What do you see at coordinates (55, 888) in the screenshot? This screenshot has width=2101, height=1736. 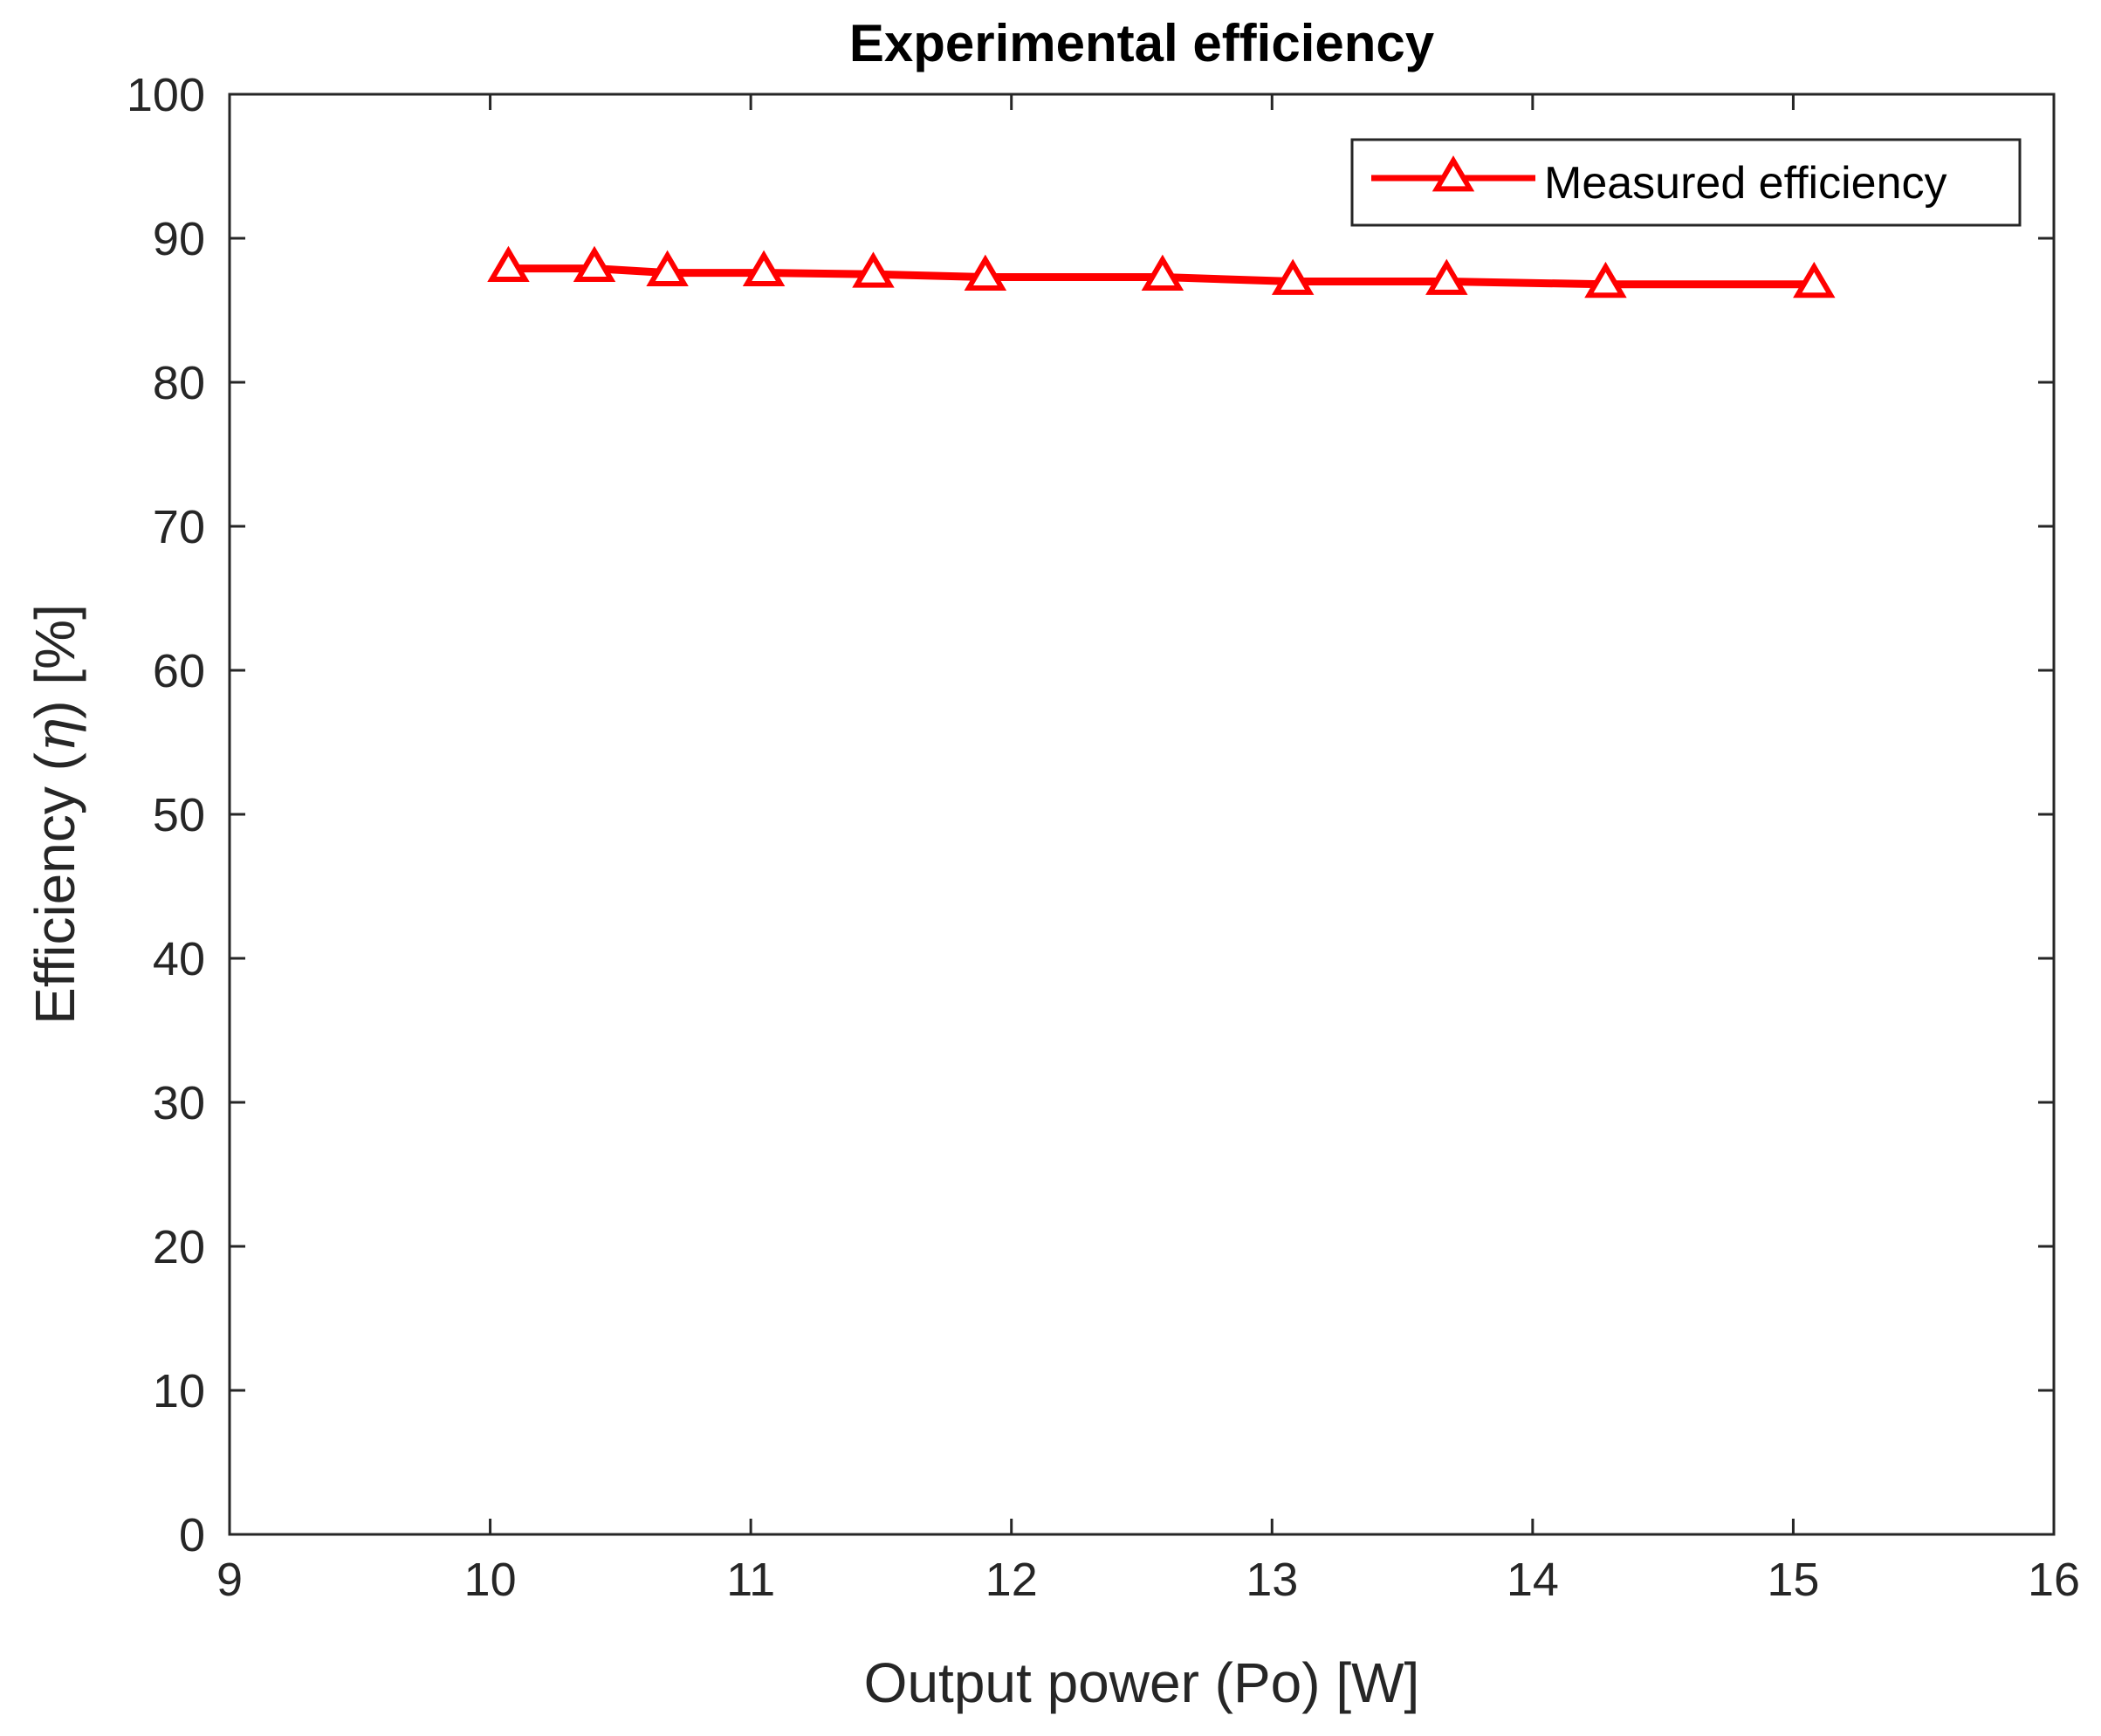 I see `y-axis-title-main: Efficiency (` at bounding box center [55, 888].